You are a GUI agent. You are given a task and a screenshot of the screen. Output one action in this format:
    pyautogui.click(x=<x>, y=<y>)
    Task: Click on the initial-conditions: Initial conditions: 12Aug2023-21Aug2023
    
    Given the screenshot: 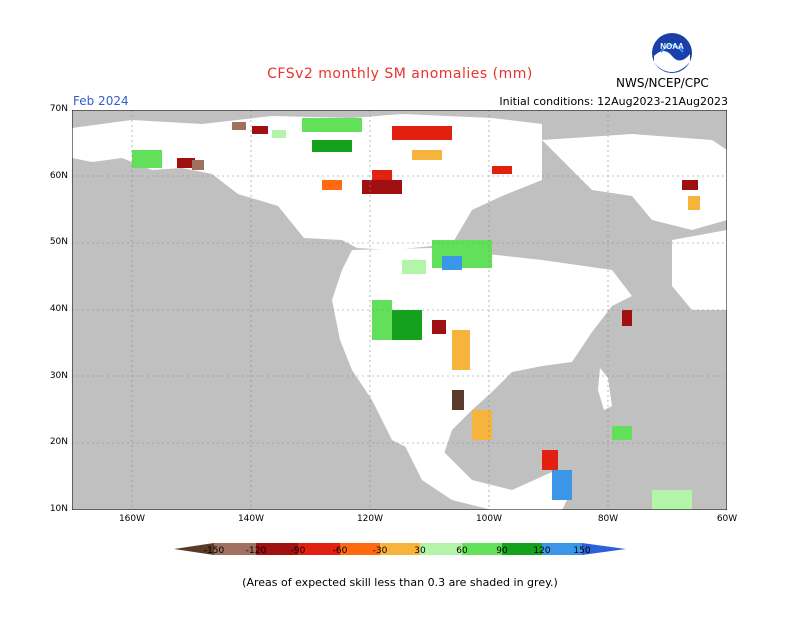 What is the action you would take?
    pyautogui.click(x=613, y=101)
    